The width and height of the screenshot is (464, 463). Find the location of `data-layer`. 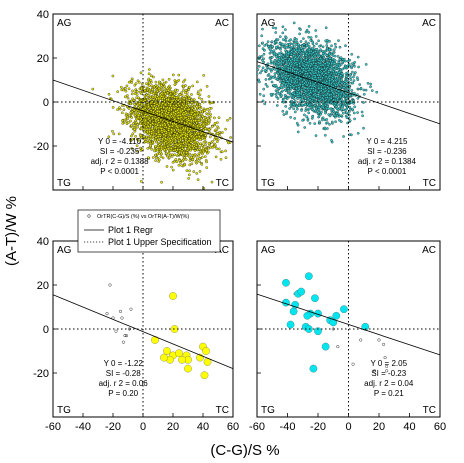

data-layer is located at coordinates (162, 129).